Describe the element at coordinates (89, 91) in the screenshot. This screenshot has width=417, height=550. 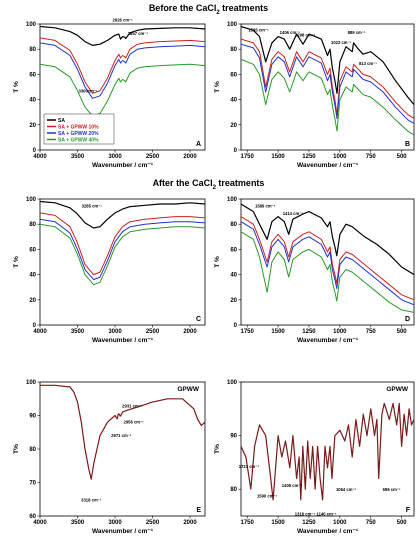
I see `peak-annotation: 3300cm⁻¹` at that location.